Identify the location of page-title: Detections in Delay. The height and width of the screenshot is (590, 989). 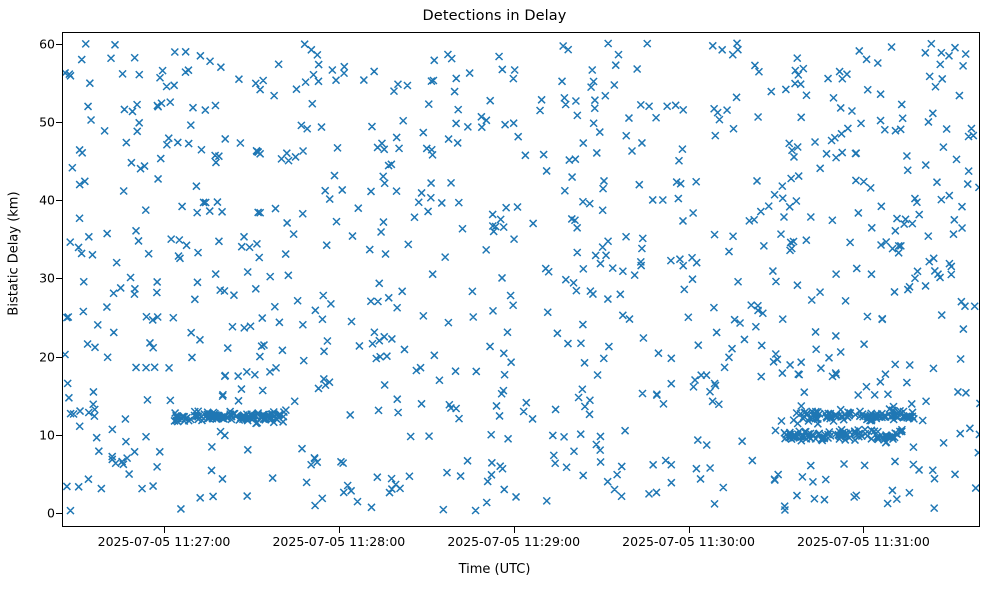
(494, 16).